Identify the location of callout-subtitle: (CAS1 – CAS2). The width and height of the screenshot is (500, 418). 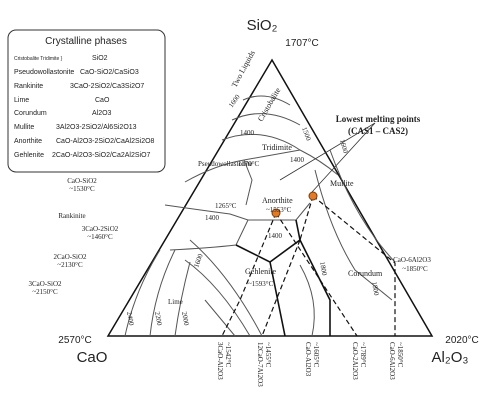
(378, 131).